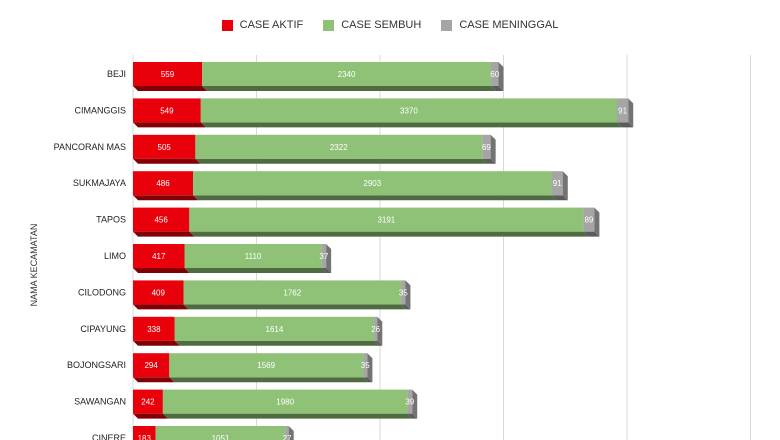  What do you see at coordinates (509, 25) in the screenshot?
I see `legend-label-deaths: CASE MENINGGAL` at bounding box center [509, 25].